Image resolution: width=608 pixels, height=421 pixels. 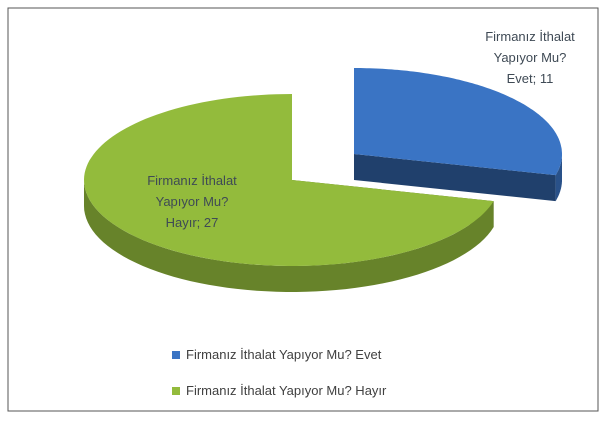 I want to click on data-label: Firmanız İthalat Yapıyor Mu? Hayır; 27, so click(x=192, y=201).